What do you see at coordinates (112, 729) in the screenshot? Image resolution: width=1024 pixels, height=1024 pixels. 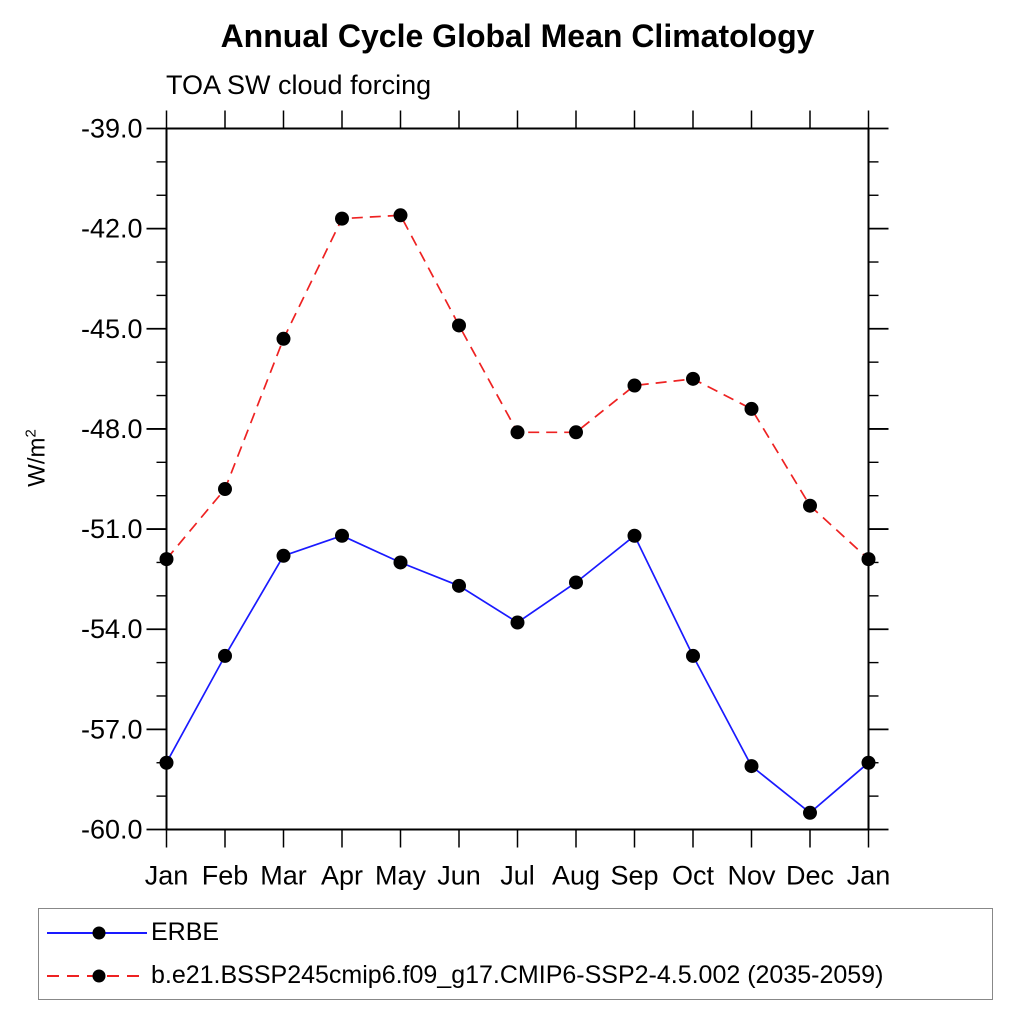 I see `y-tick-label: -57.0` at bounding box center [112, 729].